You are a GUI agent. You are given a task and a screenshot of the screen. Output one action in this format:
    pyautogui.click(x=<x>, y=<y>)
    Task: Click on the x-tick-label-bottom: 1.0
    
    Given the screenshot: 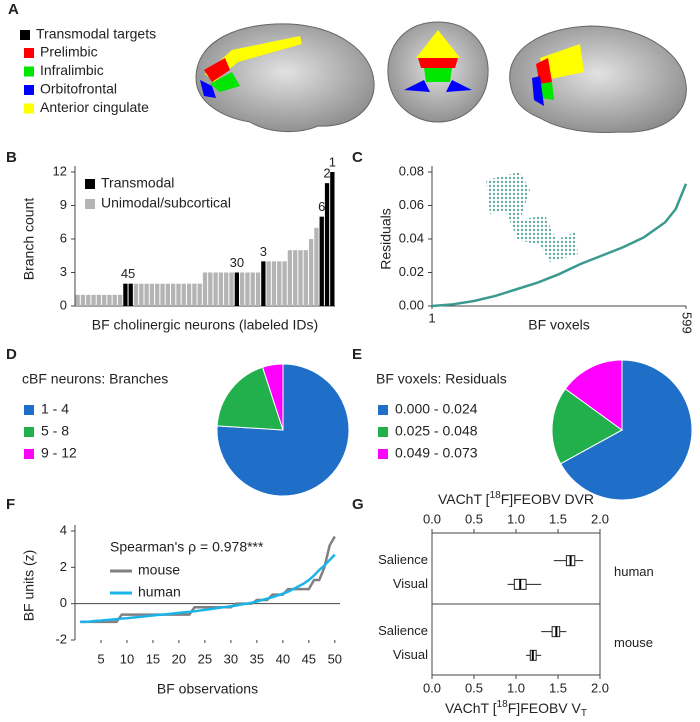 What is the action you would take?
    pyautogui.click(x=516, y=687)
    